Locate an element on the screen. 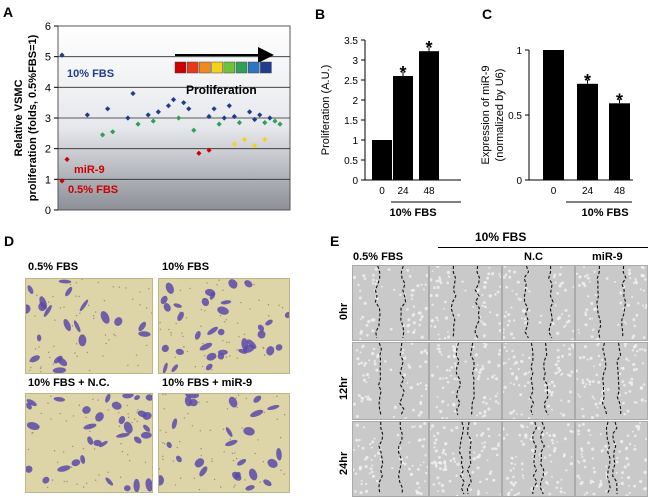  wound-image is located at coordinates (465, 459).